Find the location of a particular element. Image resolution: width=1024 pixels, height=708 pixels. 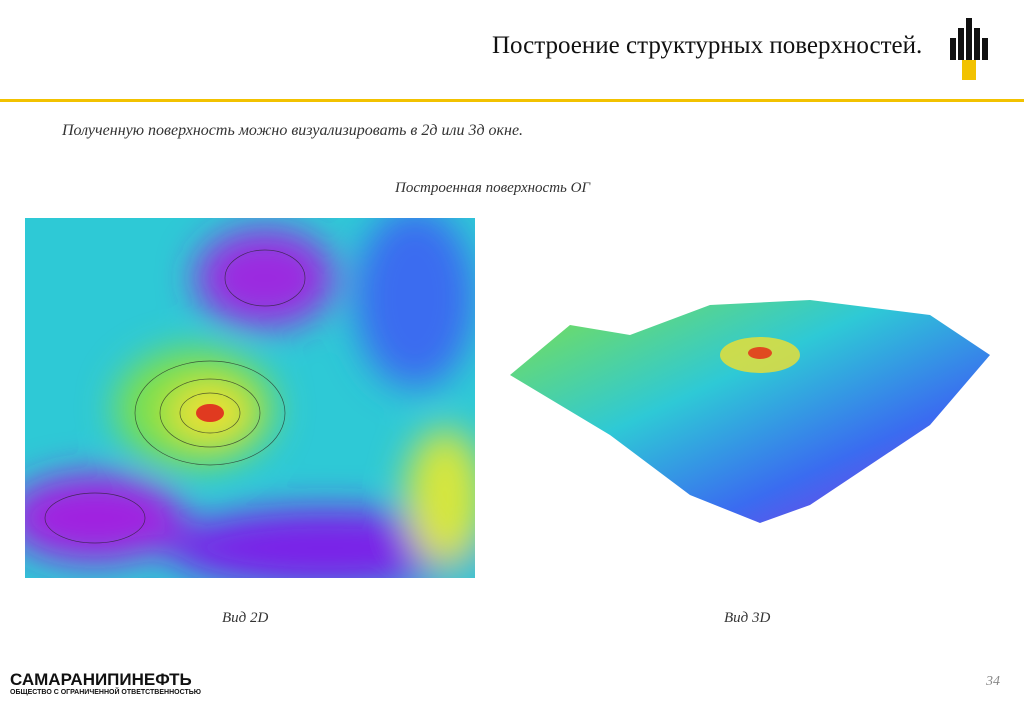

caption-2d: Вид 2D is located at coordinates (245, 618).